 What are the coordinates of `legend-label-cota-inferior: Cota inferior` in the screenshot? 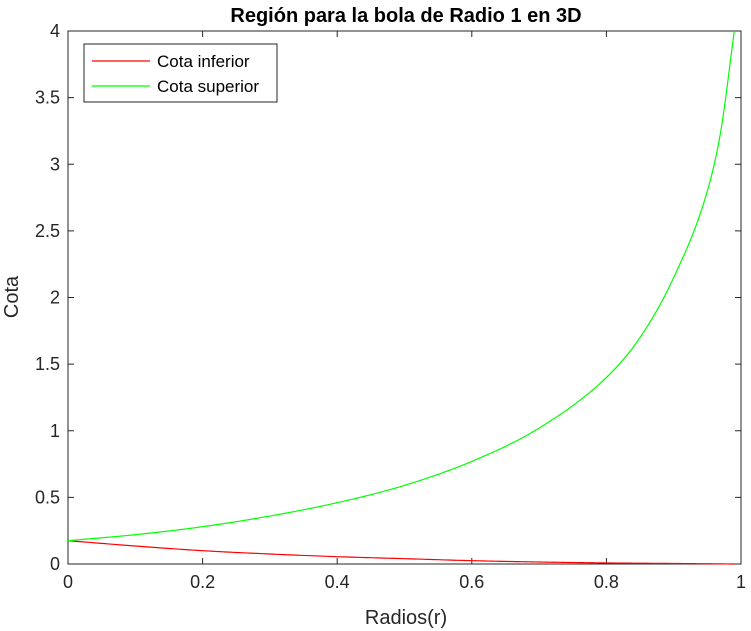 It's located at (203, 61).